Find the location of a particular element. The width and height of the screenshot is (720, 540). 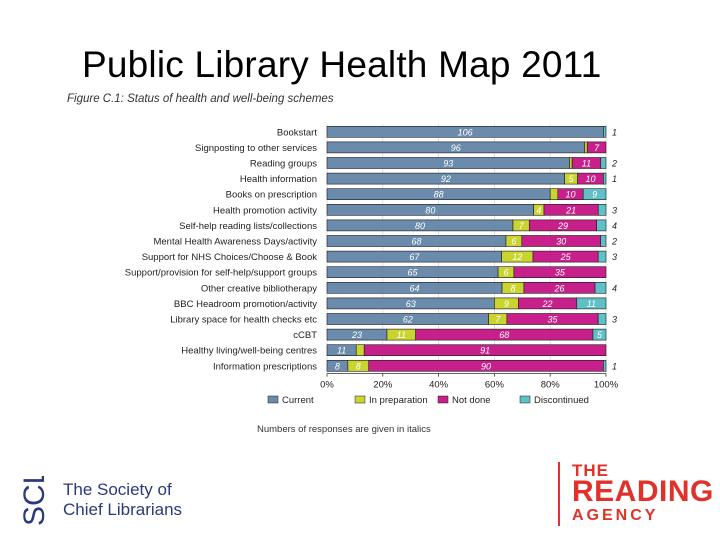

category-label: Bookstart is located at coordinates (297, 132).